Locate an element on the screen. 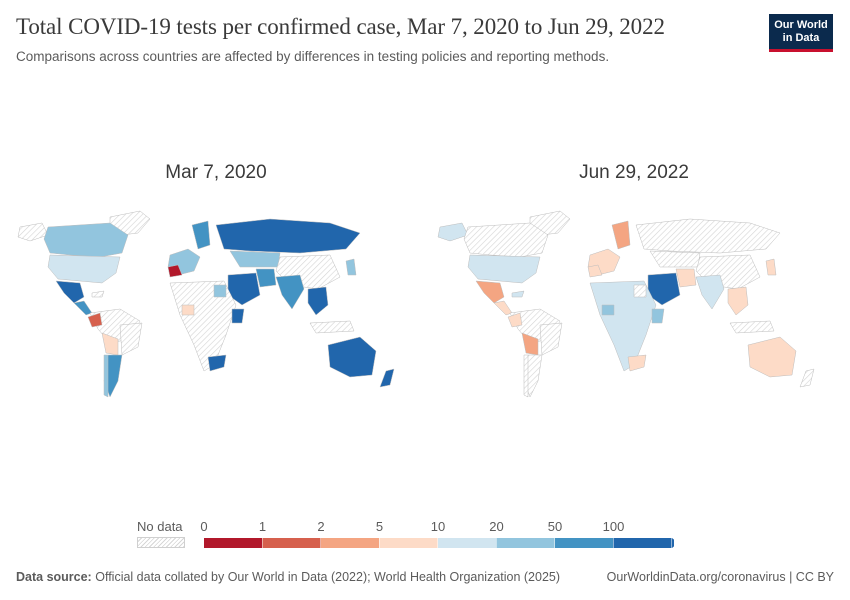  legend-tick-2: 2 is located at coordinates (321, 526).